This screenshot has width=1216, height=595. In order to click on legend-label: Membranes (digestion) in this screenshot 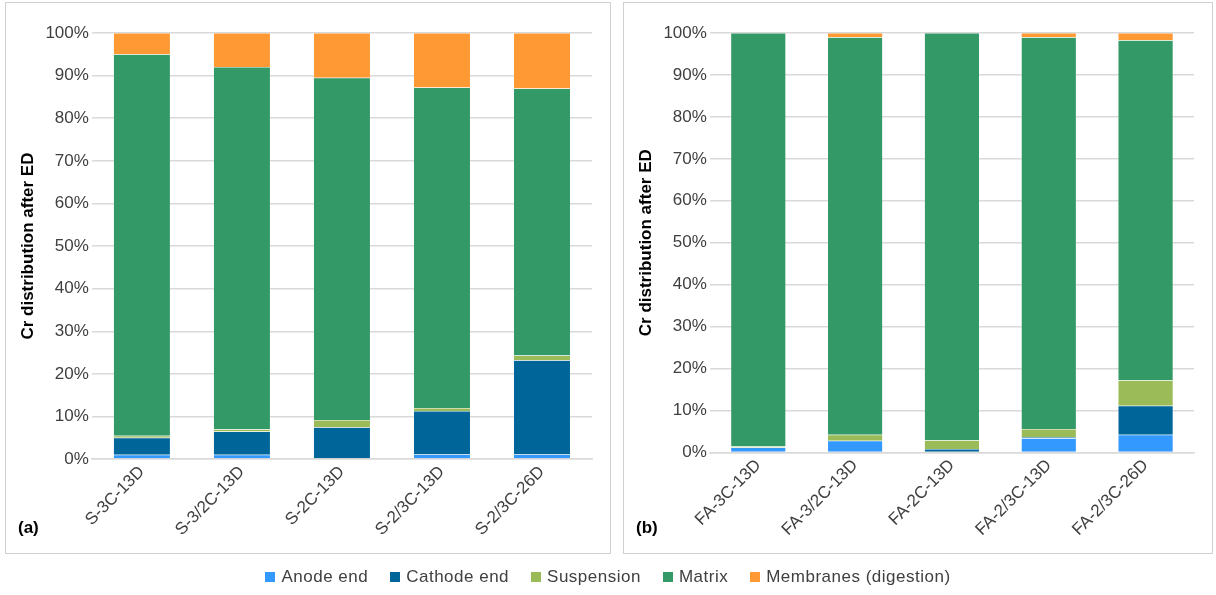, I will do `click(858, 577)`.